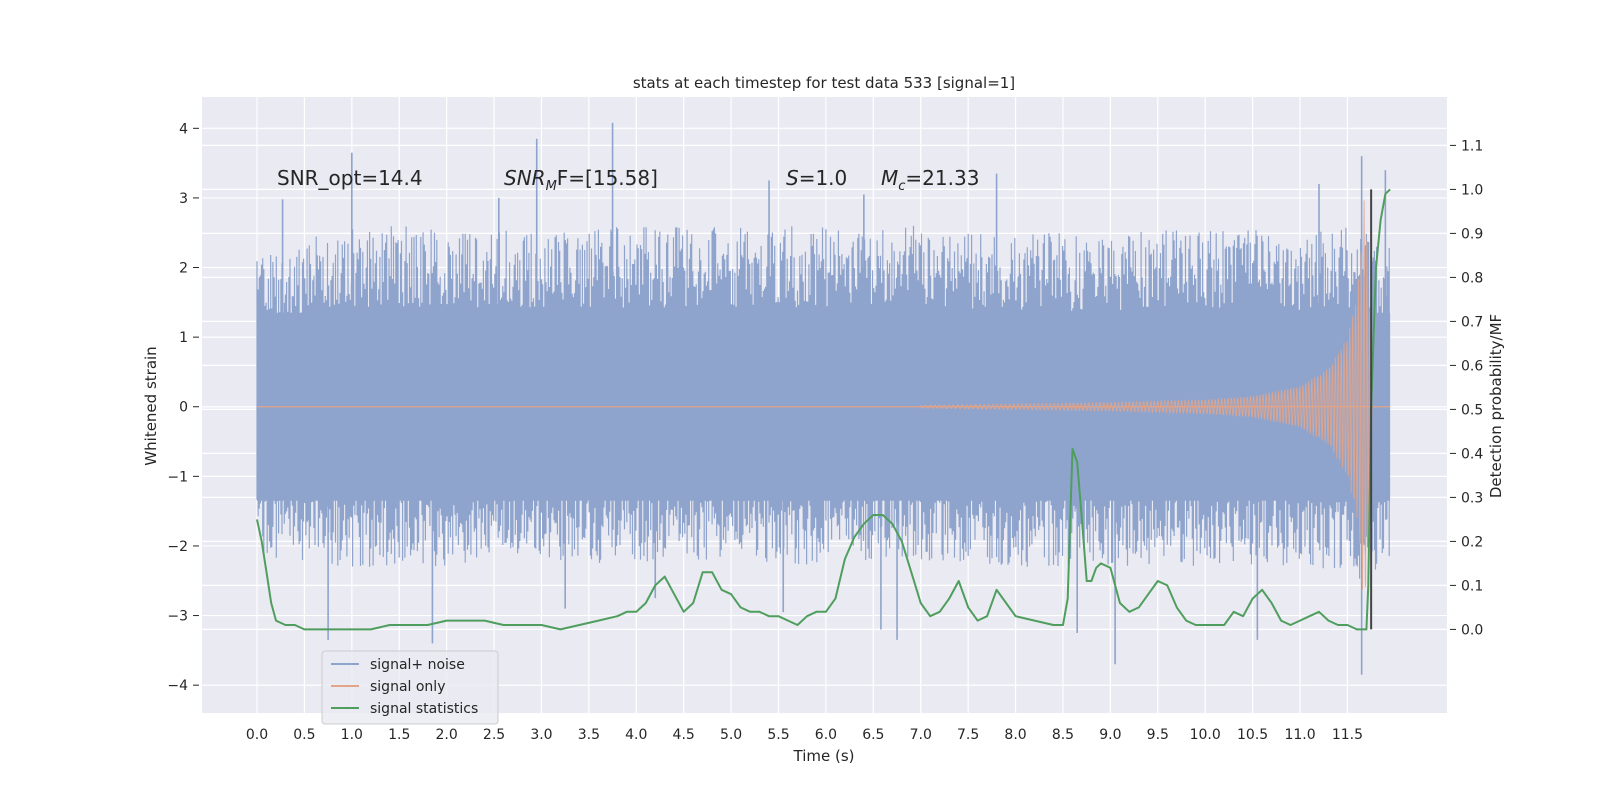 The width and height of the screenshot is (1600, 800). What do you see at coordinates (304, 735) in the screenshot?
I see `x-tick-label: 0.5` at bounding box center [304, 735].